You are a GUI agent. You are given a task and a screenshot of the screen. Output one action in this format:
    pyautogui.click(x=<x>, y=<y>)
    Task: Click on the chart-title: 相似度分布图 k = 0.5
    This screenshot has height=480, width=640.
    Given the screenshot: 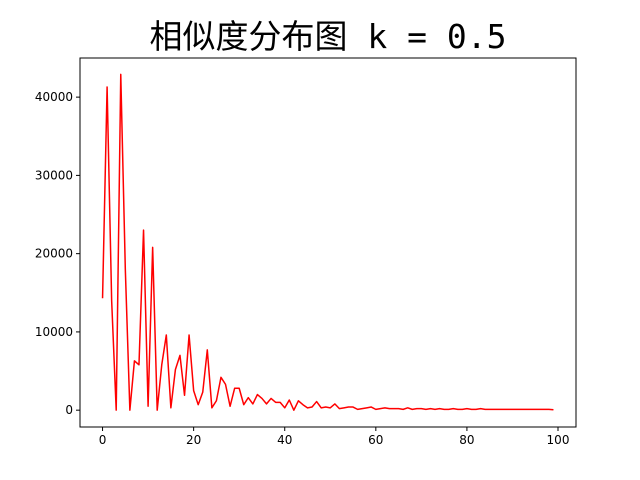 What is the action you would take?
    pyautogui.click(x=328, y=36)
    